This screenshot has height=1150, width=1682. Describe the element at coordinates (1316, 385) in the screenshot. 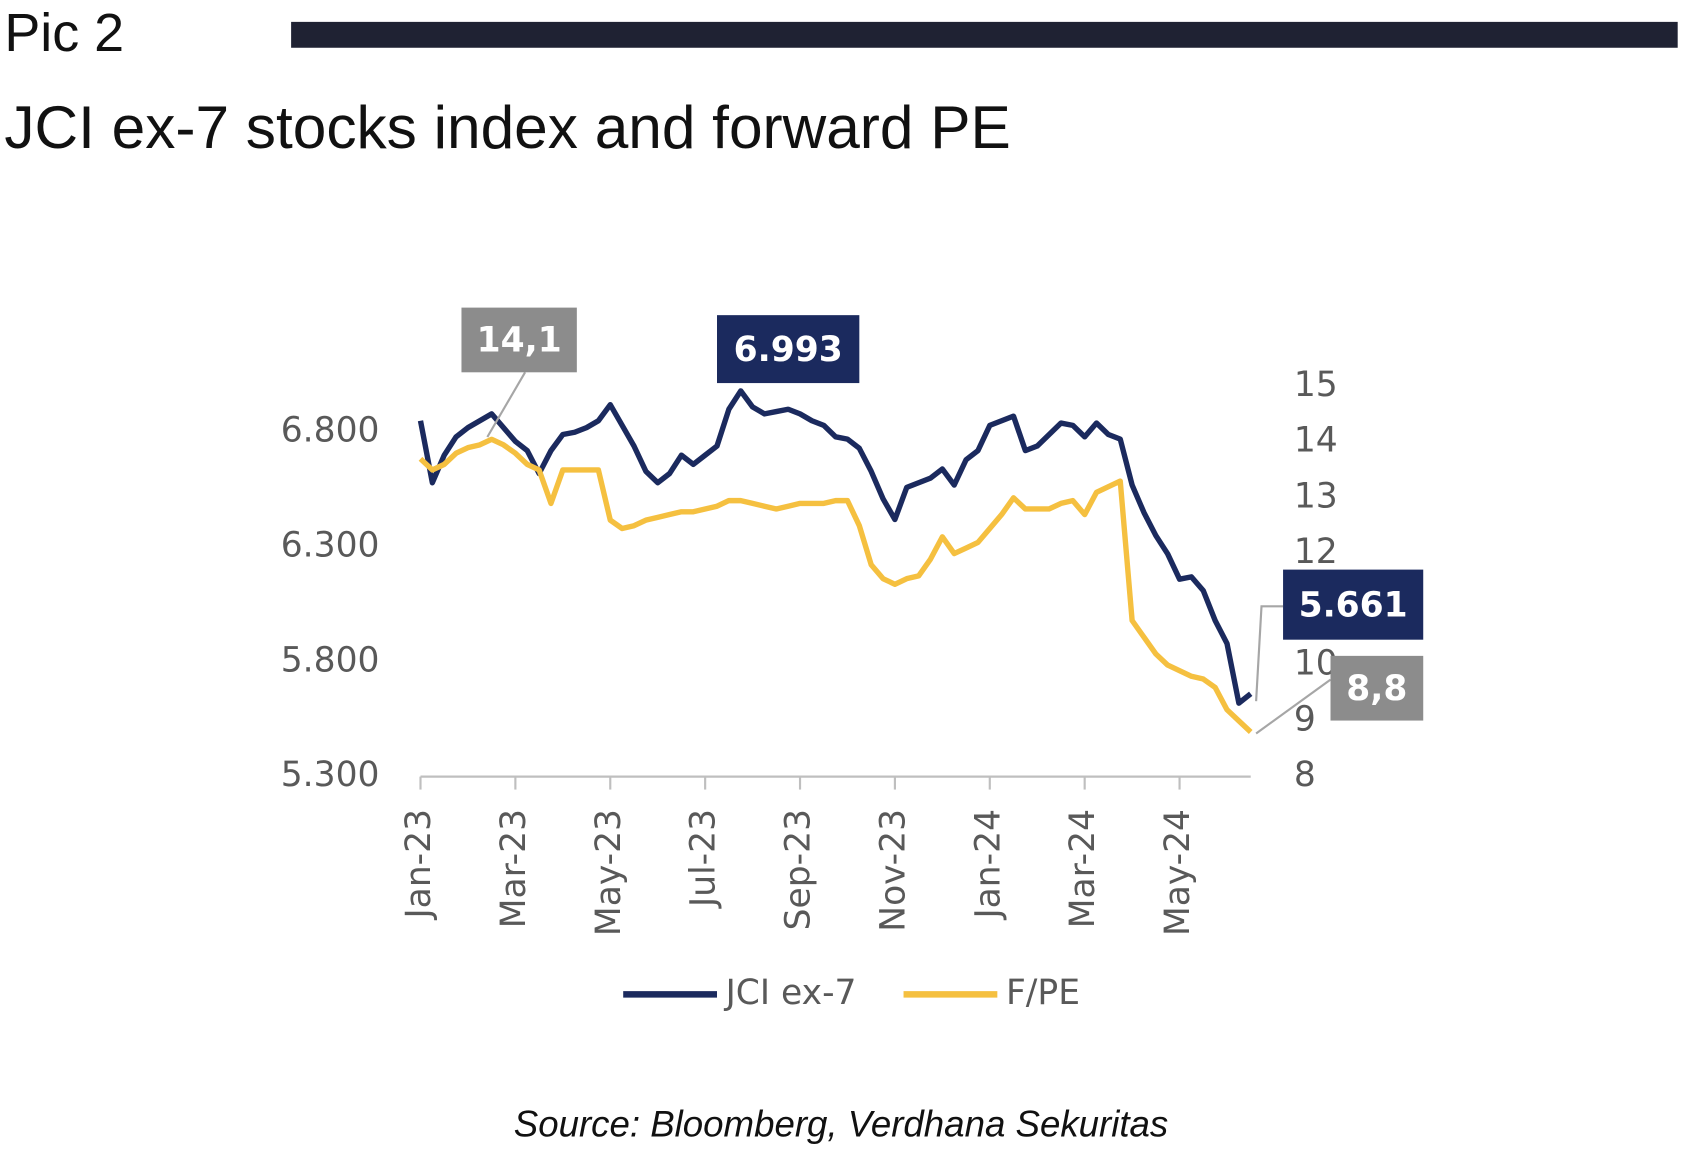

I see `y2-tick-label: 15` at that location.